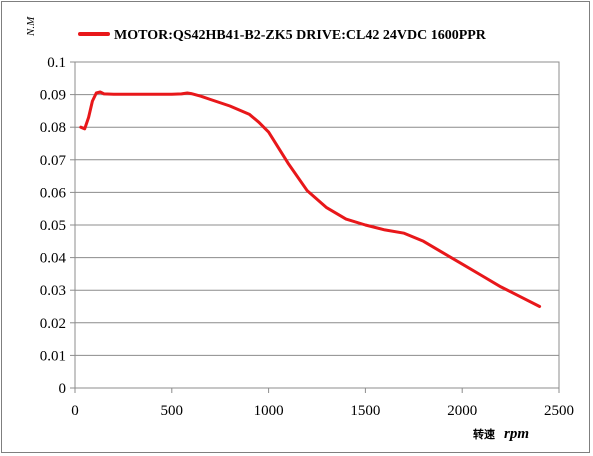  I want to click on y-unit-label: N.M, so click(31, 26).